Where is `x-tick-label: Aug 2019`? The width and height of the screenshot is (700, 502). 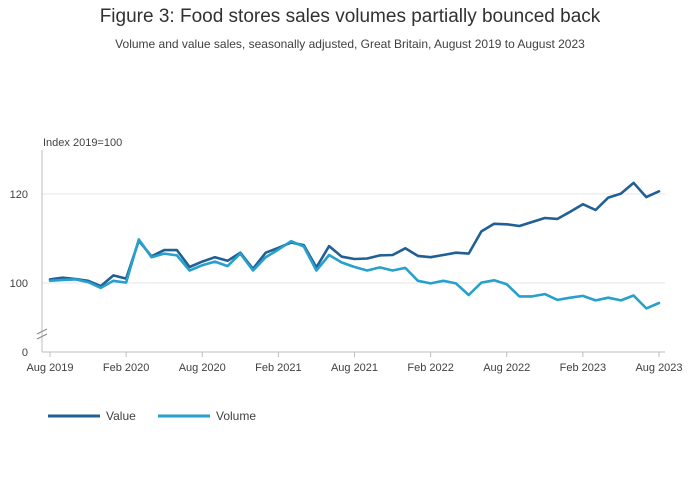
x-tick-label: Aug 2019 is located at coordinates (49, 368).